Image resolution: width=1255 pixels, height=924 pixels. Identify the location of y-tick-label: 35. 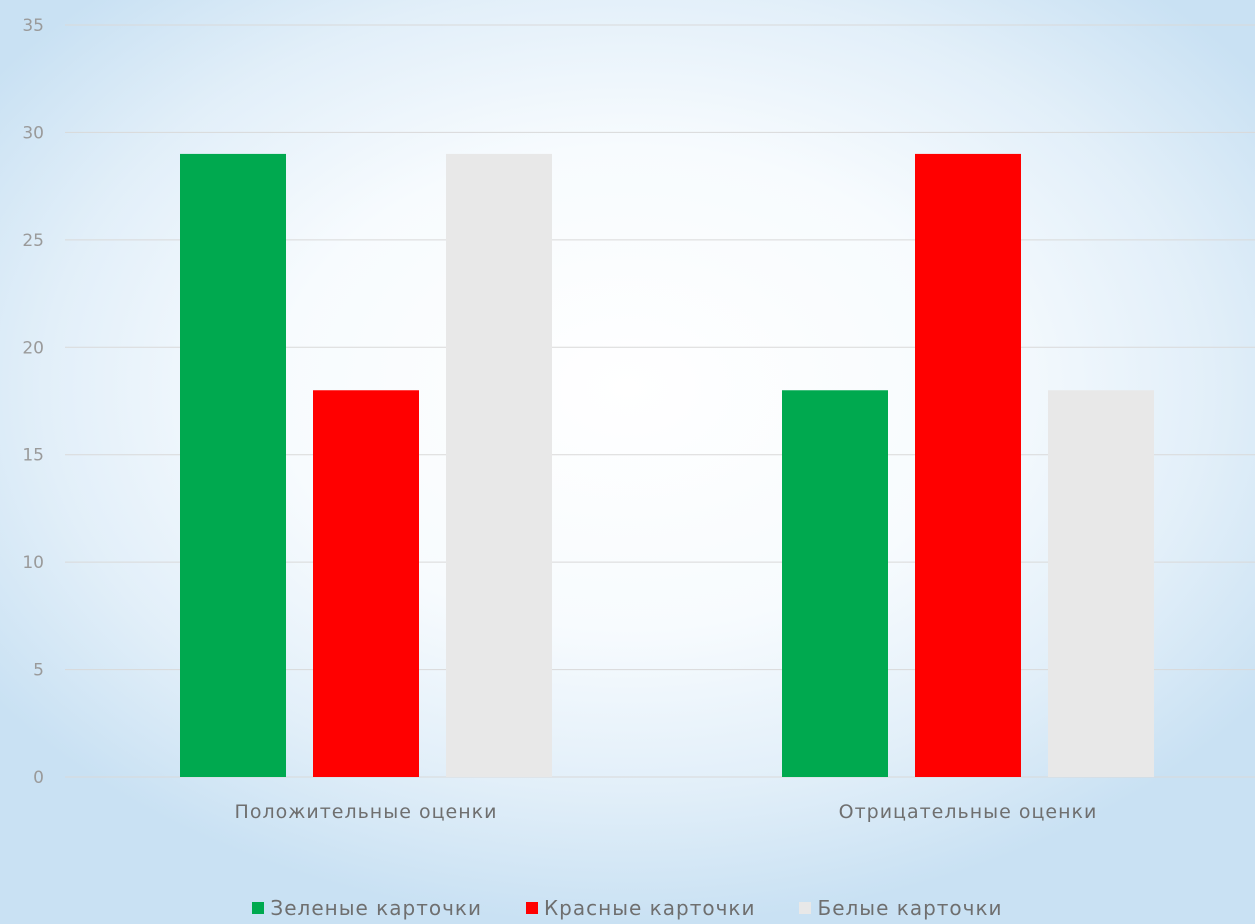
(33, 26).